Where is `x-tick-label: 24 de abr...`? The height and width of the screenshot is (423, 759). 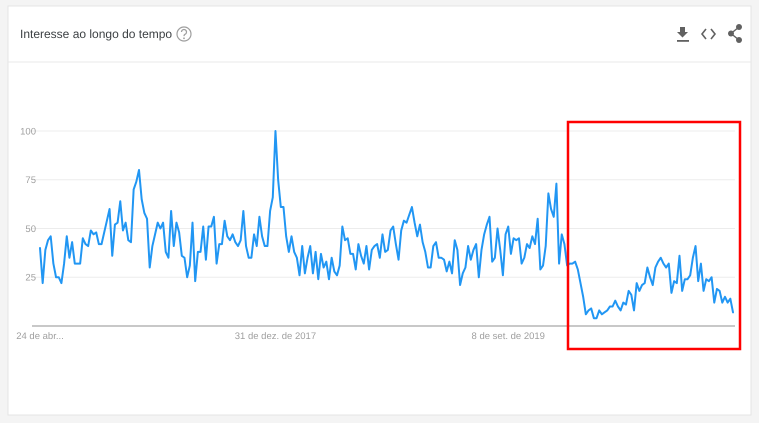
x-tick-label: 24 de abr... is located at coordinates (40, 336).